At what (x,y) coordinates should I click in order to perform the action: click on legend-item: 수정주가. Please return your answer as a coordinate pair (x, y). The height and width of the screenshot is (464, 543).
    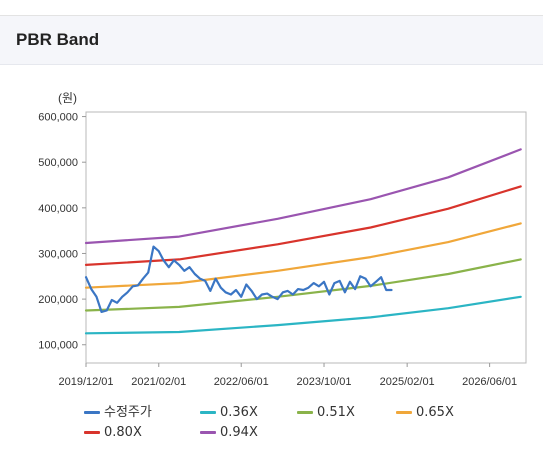
    Looking at the image, I should click on (118, 413).